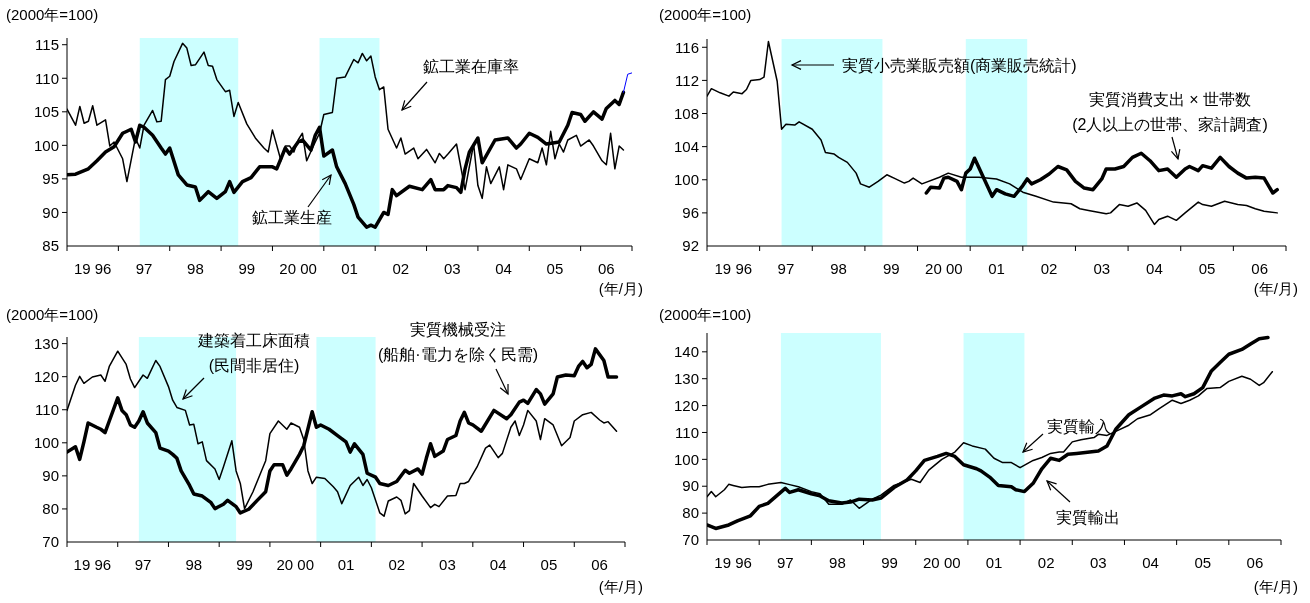  I want to click on legend-label: 実質輸出, so click(1088, 518).